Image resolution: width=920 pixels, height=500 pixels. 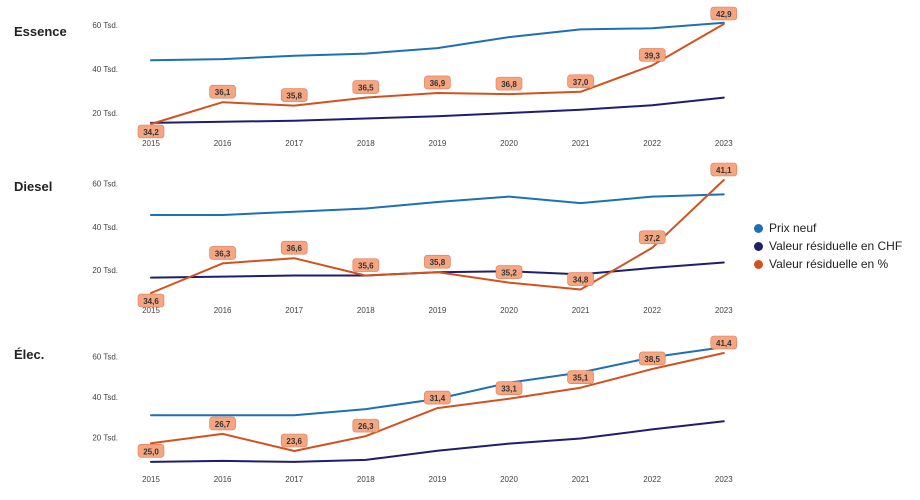 I want to click on data-label: 26,3, so click(x=366, y=426).